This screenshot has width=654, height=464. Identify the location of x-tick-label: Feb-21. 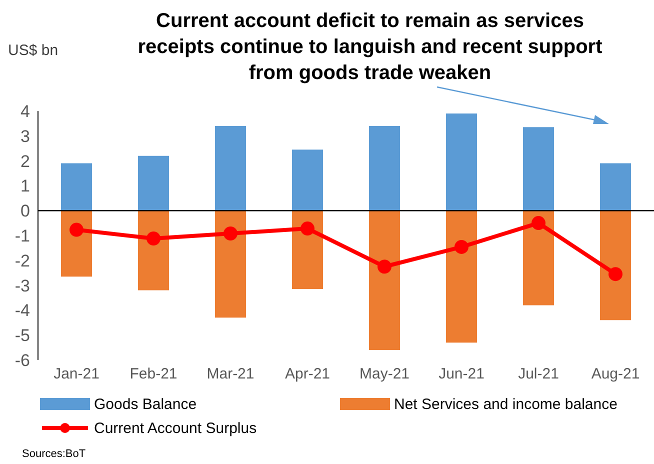
(154, 374).